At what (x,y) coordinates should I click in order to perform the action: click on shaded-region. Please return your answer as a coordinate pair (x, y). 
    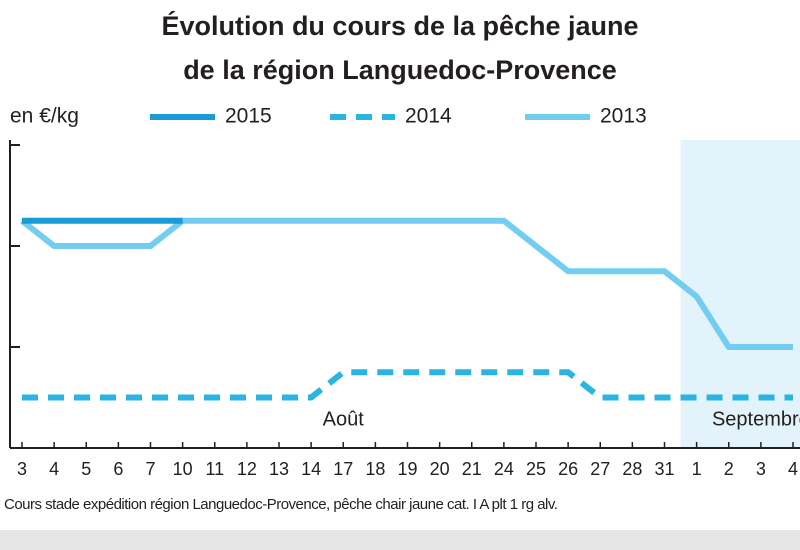
    Looking at the image, I should click on (740, 294).